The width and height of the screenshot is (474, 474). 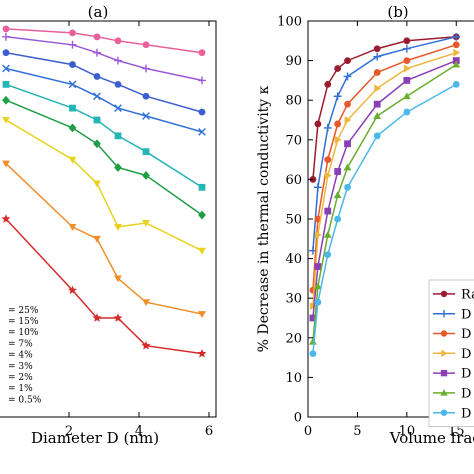 I want to click on panel-b-label: (b), so click(x=397, y=12).